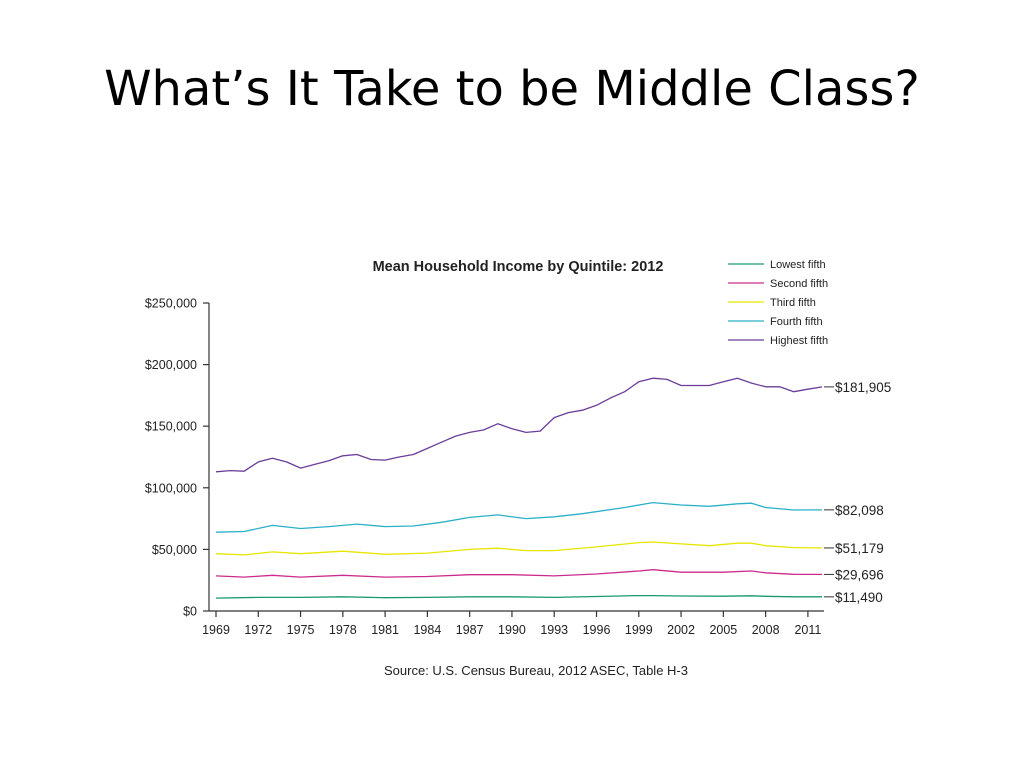 This screenshot has height=768, width=1024. What do you see at coordinates (766, 630) in the screenshot?
I see `x-tick-label: 2008` at bounding box center [766, 630].